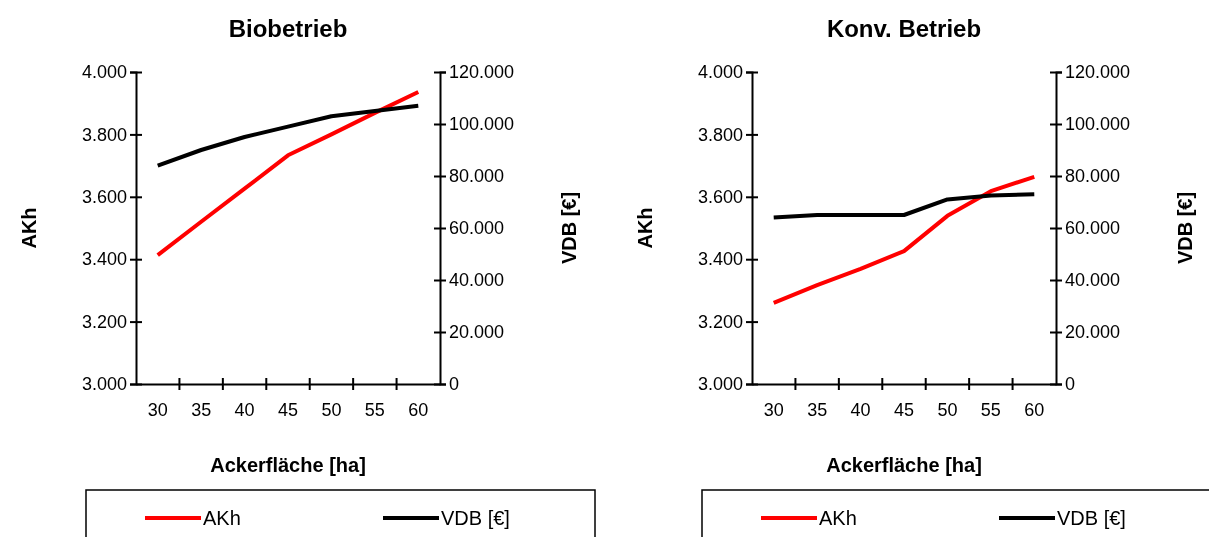 Image resolution: width=1209 pixels, height=537 pixels. What do you see at coordinates (288, 28) in the screenshot?
I see `chart-title: Biobetrieb` at bounding box center [288, 28].